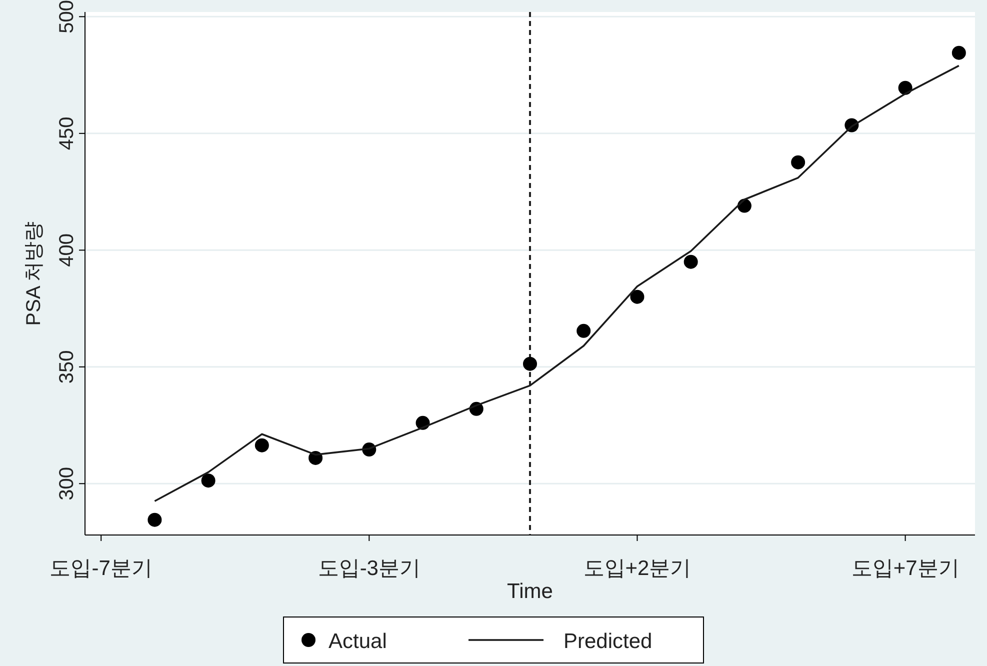  Describe the element at coordinates (67, 483) in the screenshot. I see `y-tick-label: 300` at that location.